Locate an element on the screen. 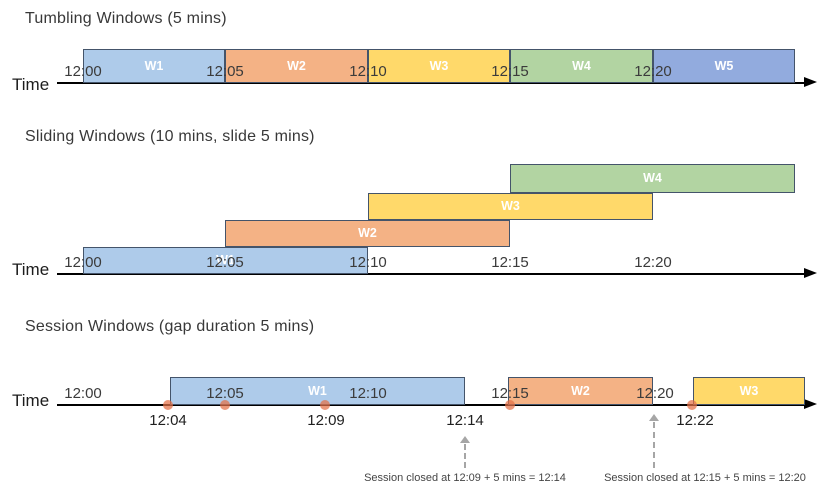  session-title: Session Windows (gap duration 5 mins) is located at coordinates (170, 326).